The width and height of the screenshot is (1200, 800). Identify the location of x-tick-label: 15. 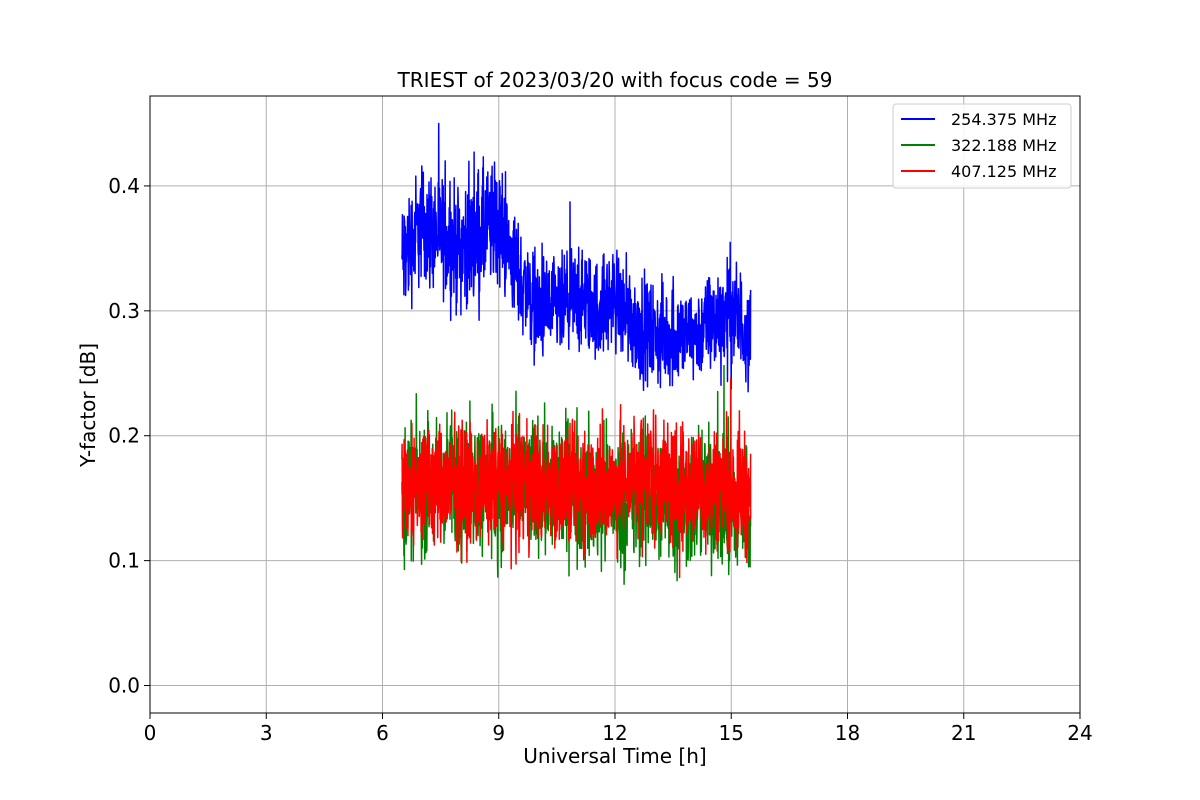
(731, 733).